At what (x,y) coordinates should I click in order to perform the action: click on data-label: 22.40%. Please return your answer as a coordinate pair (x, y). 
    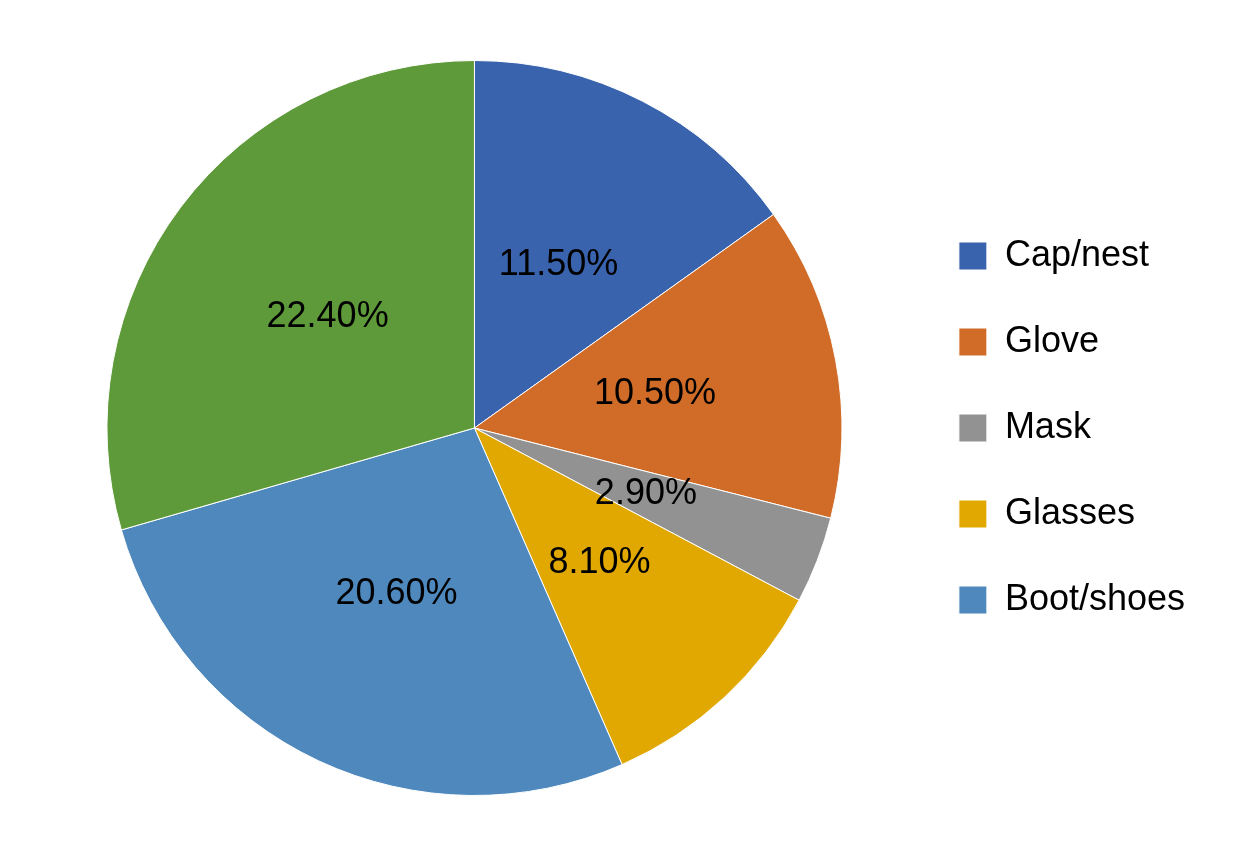
    Looking at the image, I should click on (327, 315).